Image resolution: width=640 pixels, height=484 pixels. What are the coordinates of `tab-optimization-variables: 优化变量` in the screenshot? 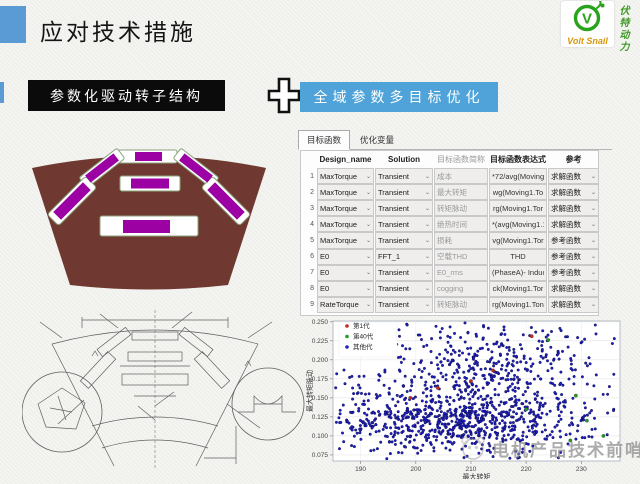 It's located at (377, 140).